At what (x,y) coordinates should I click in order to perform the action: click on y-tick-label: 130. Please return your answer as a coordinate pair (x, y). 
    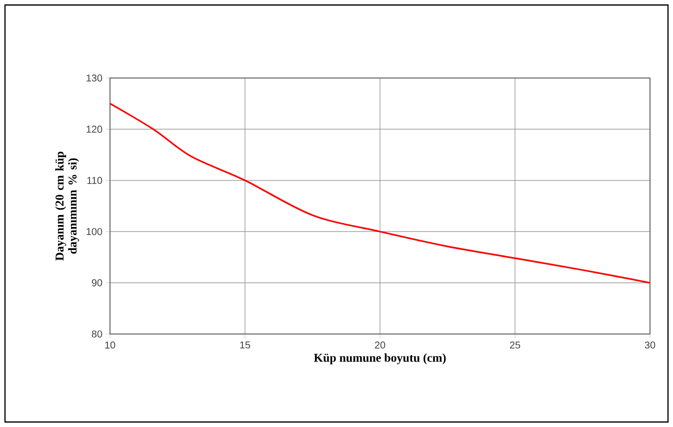
    Looking at the image, I should click on (94, 78).